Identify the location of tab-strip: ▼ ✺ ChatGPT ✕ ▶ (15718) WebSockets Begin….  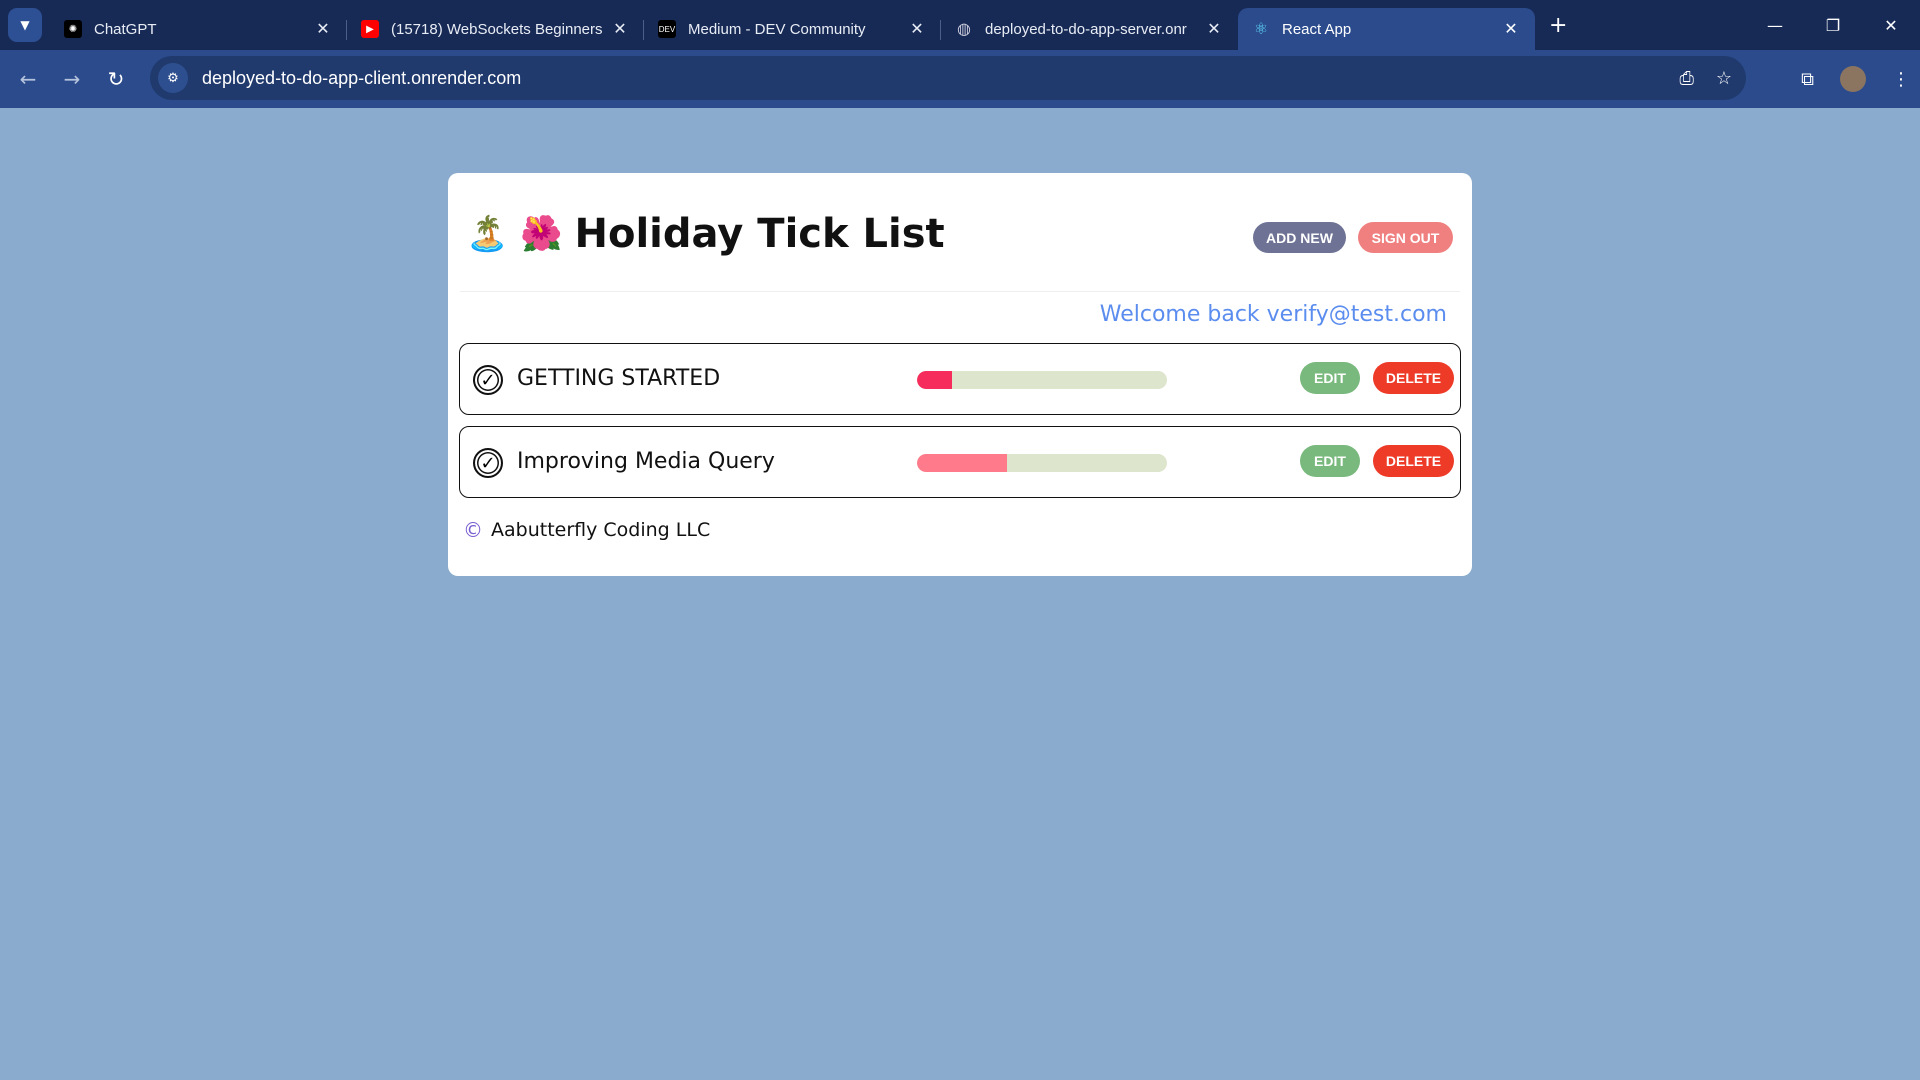
(960, 25).